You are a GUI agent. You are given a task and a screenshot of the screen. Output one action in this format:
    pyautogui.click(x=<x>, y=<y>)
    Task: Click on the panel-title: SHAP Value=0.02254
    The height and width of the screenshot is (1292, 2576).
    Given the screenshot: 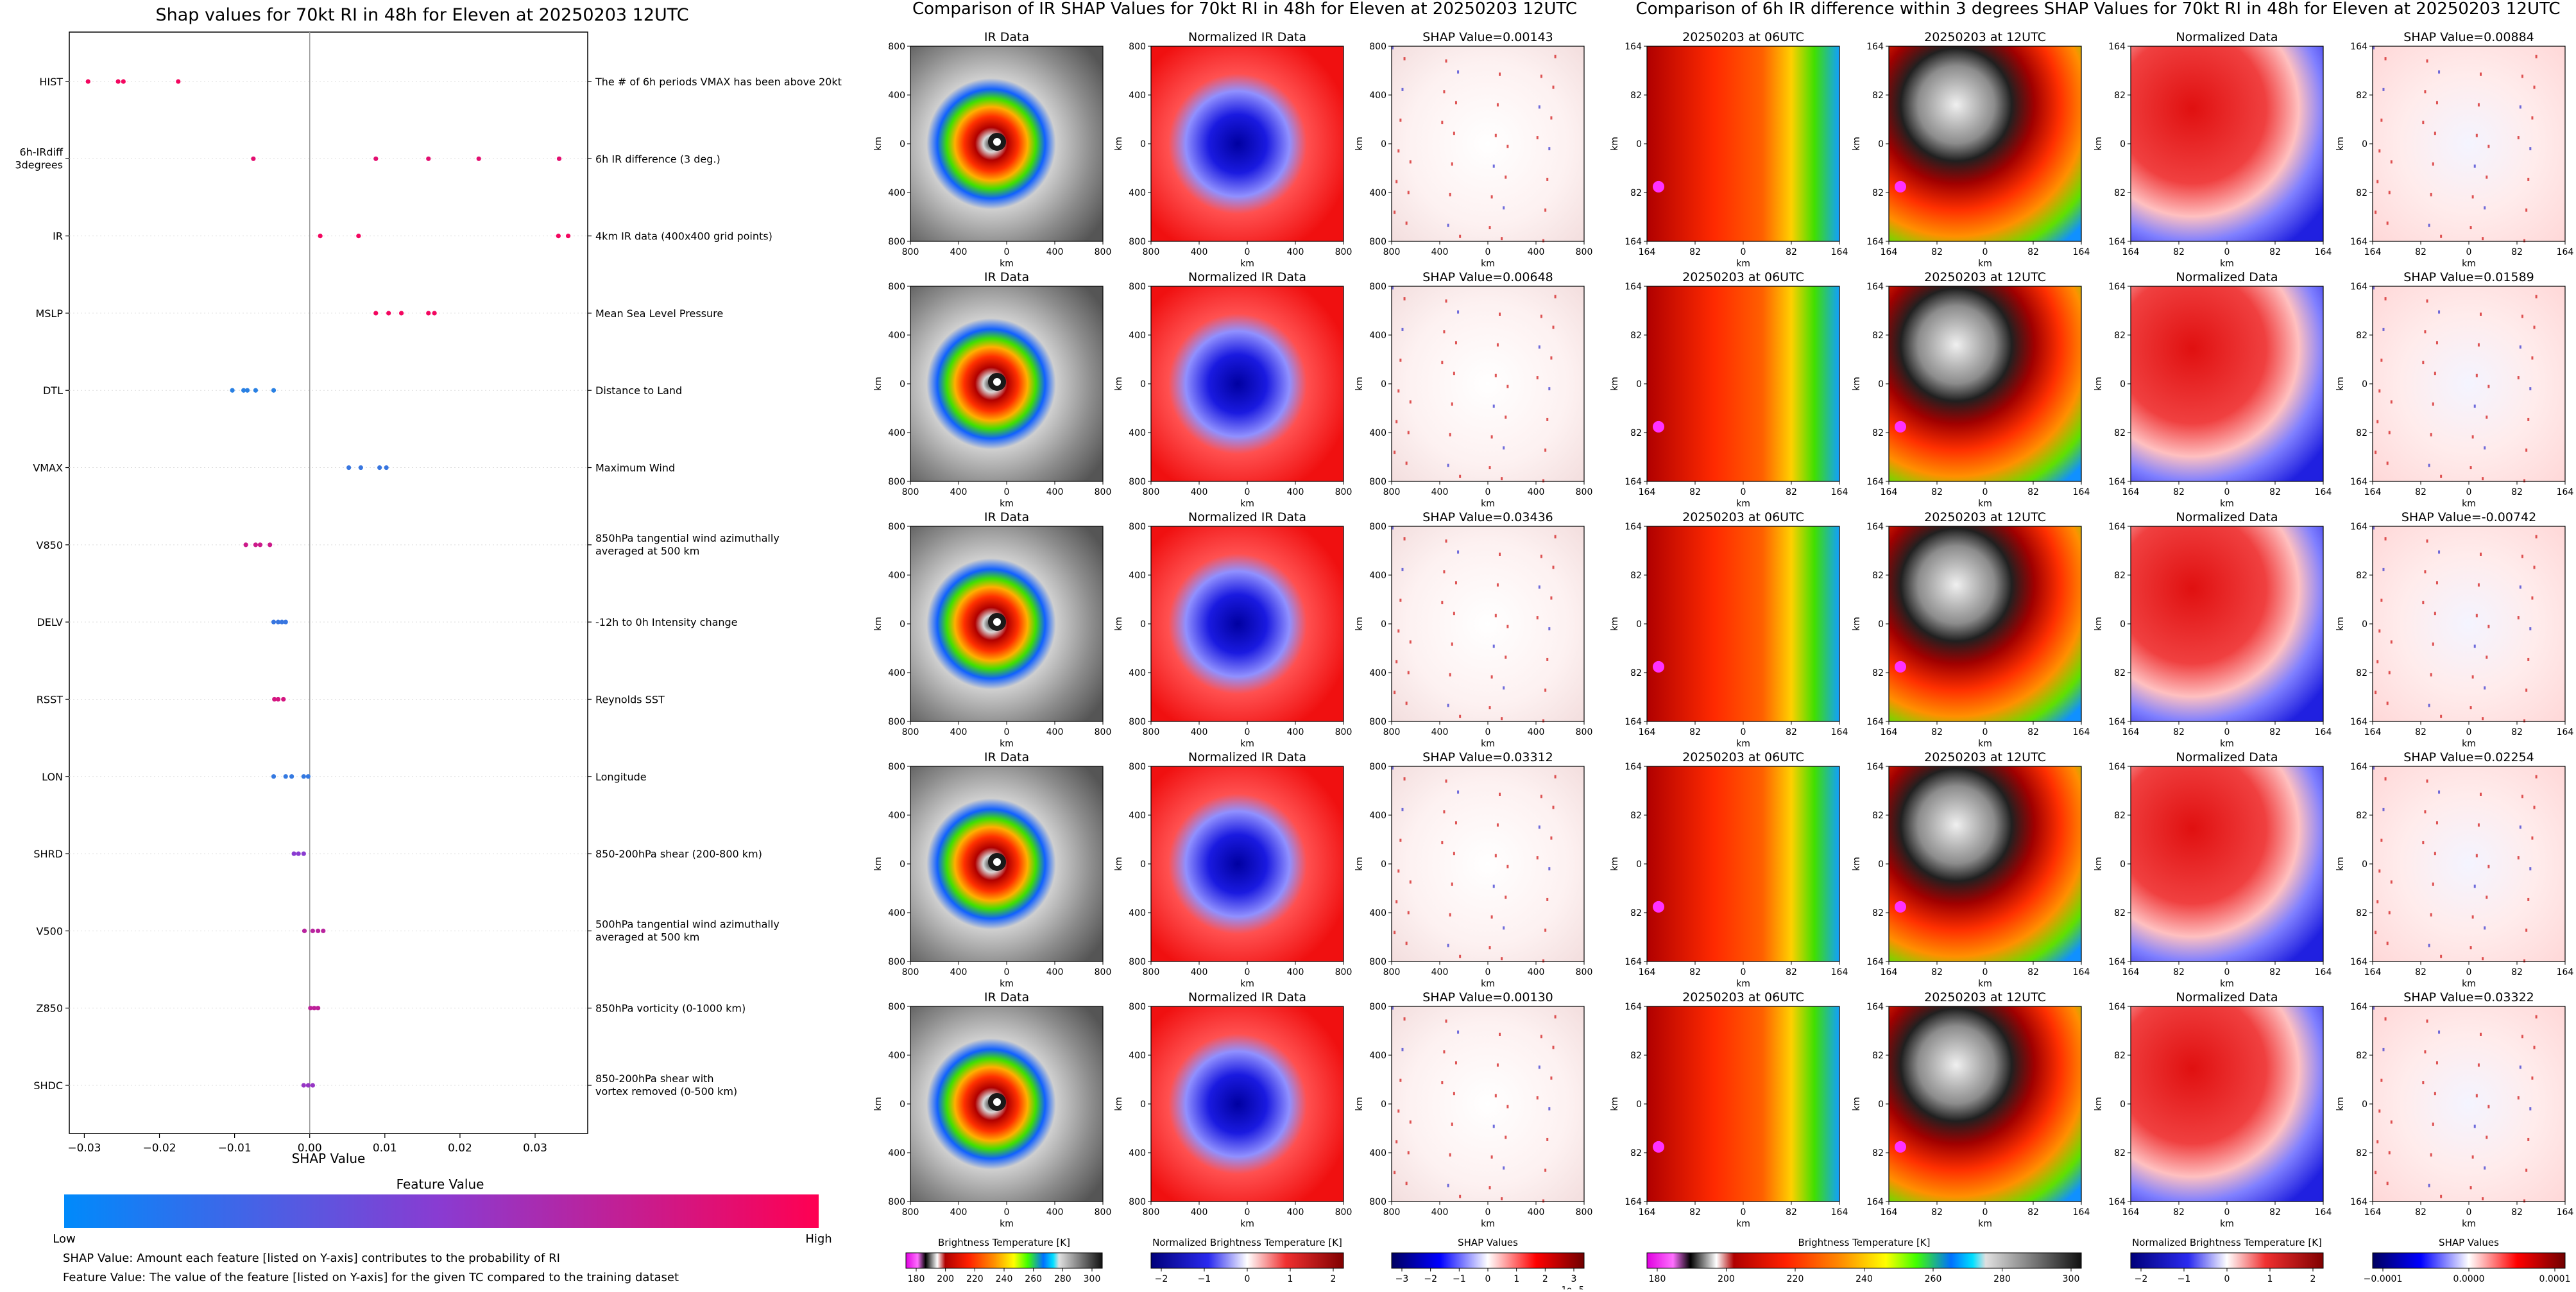 What is the action you would take?
    pyautogui.click(x=2468, y=757)
    